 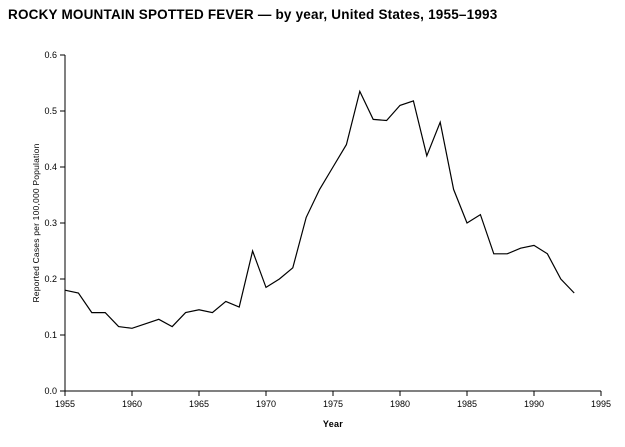 I want to click on x-tick-label: 1970, so click(x=266, y=404).